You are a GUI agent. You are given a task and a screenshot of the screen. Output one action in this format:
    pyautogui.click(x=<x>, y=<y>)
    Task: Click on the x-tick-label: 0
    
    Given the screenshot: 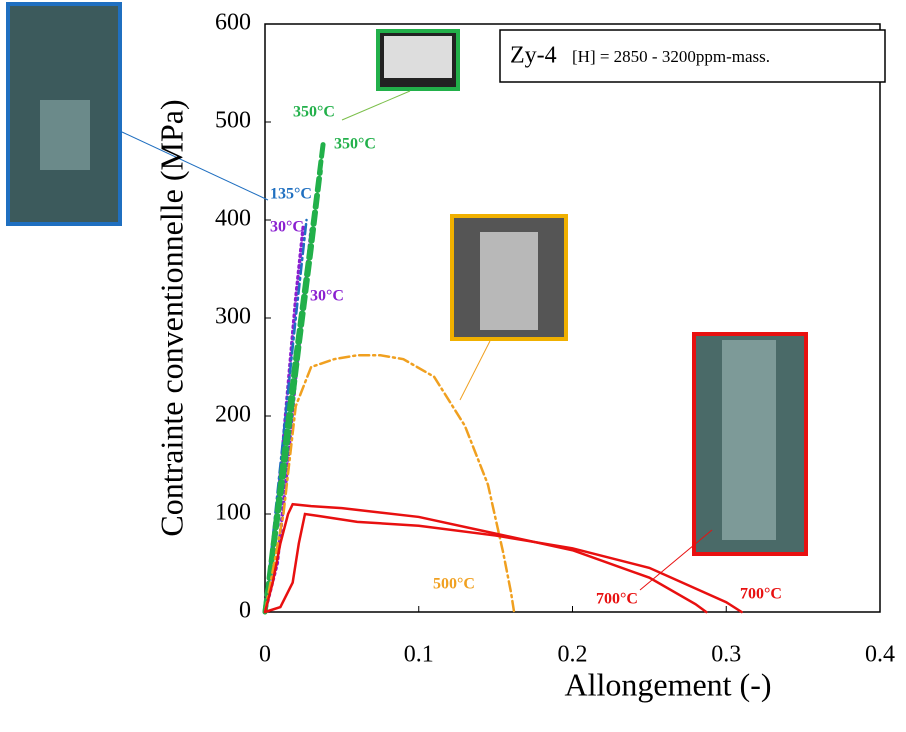 What is the action you would take?
    pyautogui.click(x=265, y=655)
    